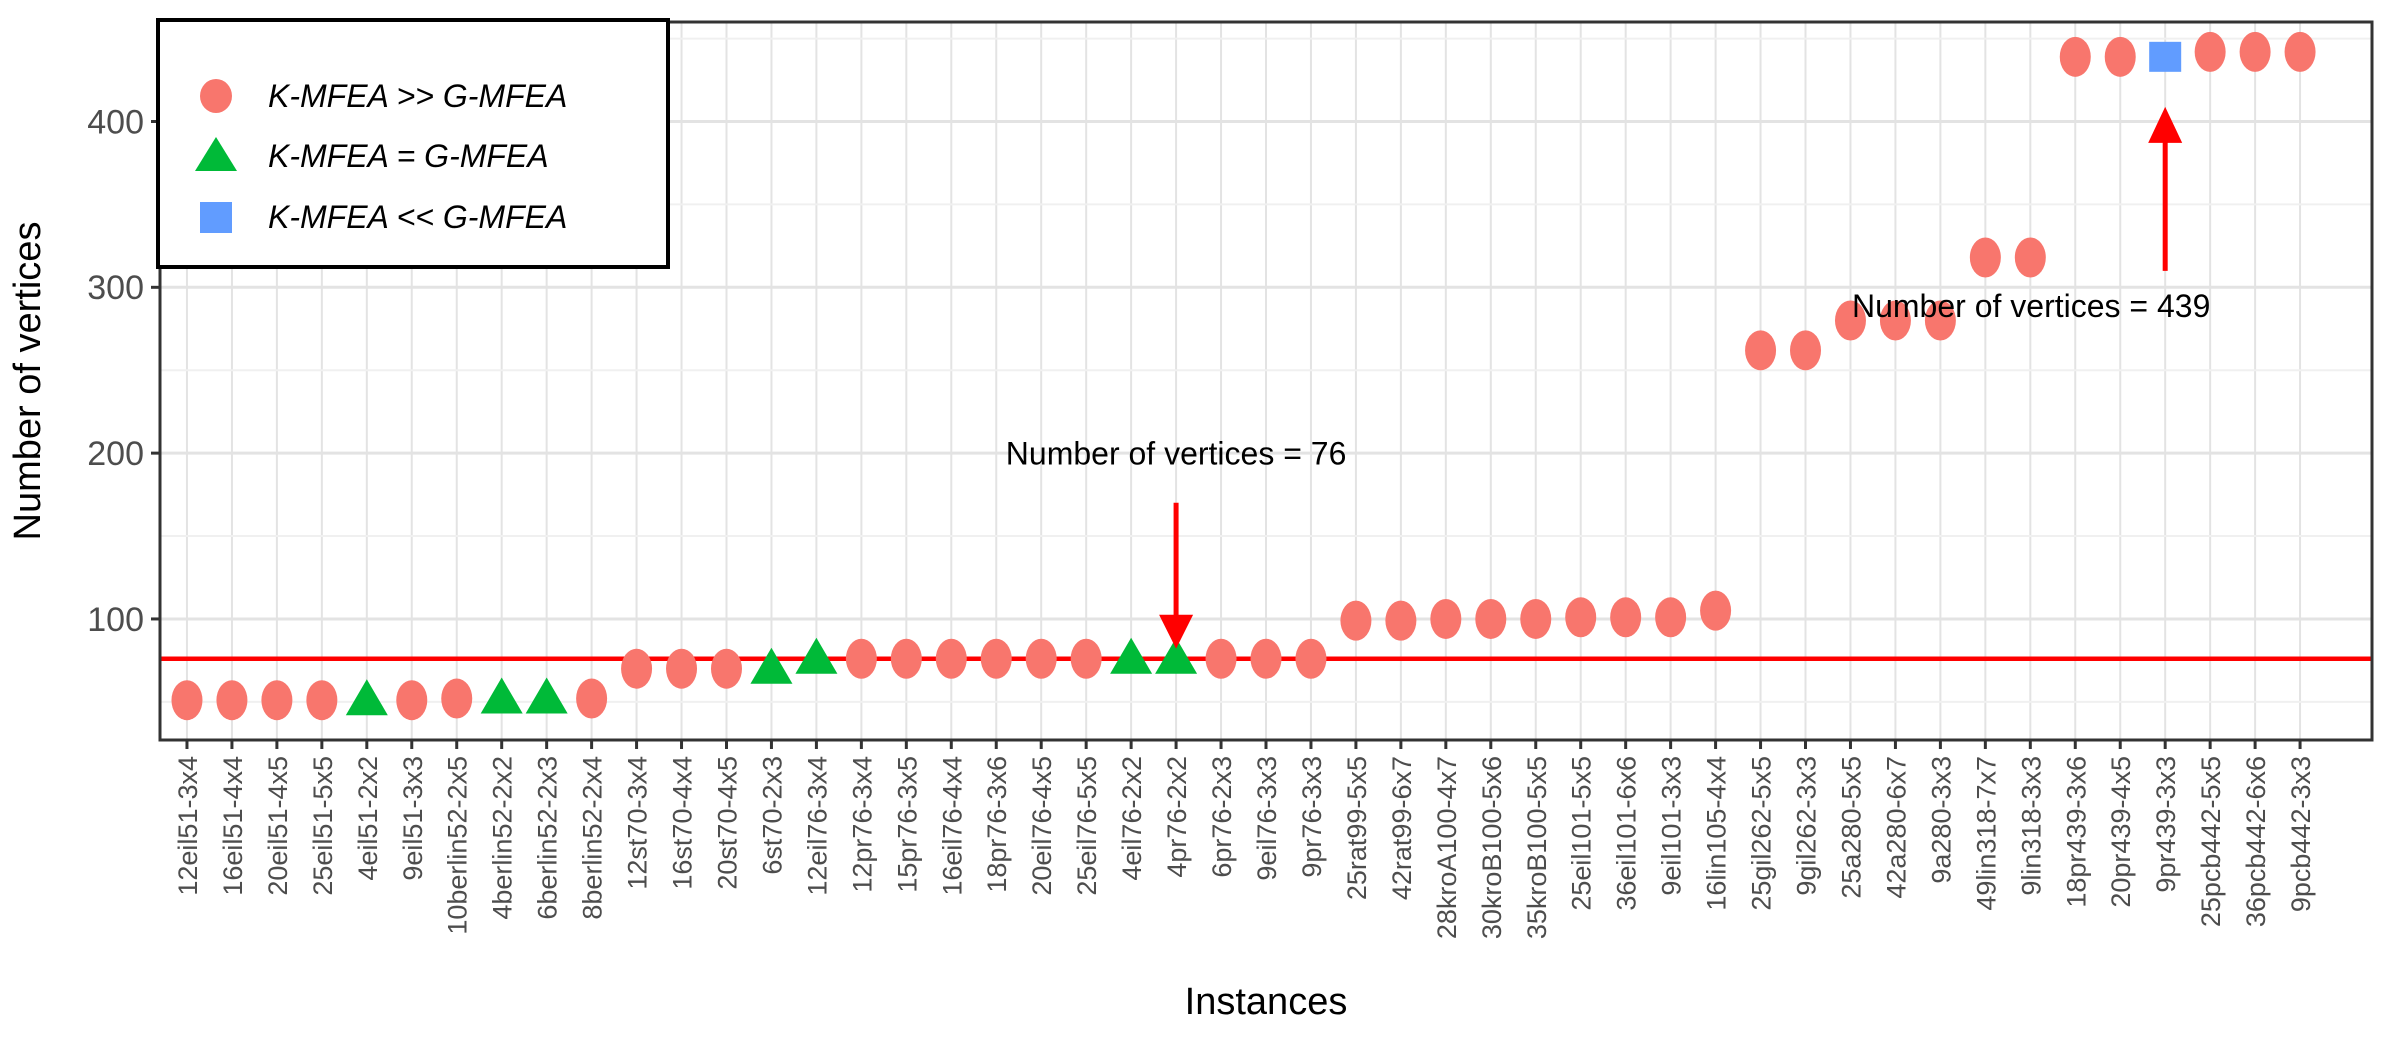 This screenshot has height=1055, width=2400. Describe the element at coordinates (1132, 818) in the screenshot. I see `x-tick-label: 4eil76-2x2` at that location.